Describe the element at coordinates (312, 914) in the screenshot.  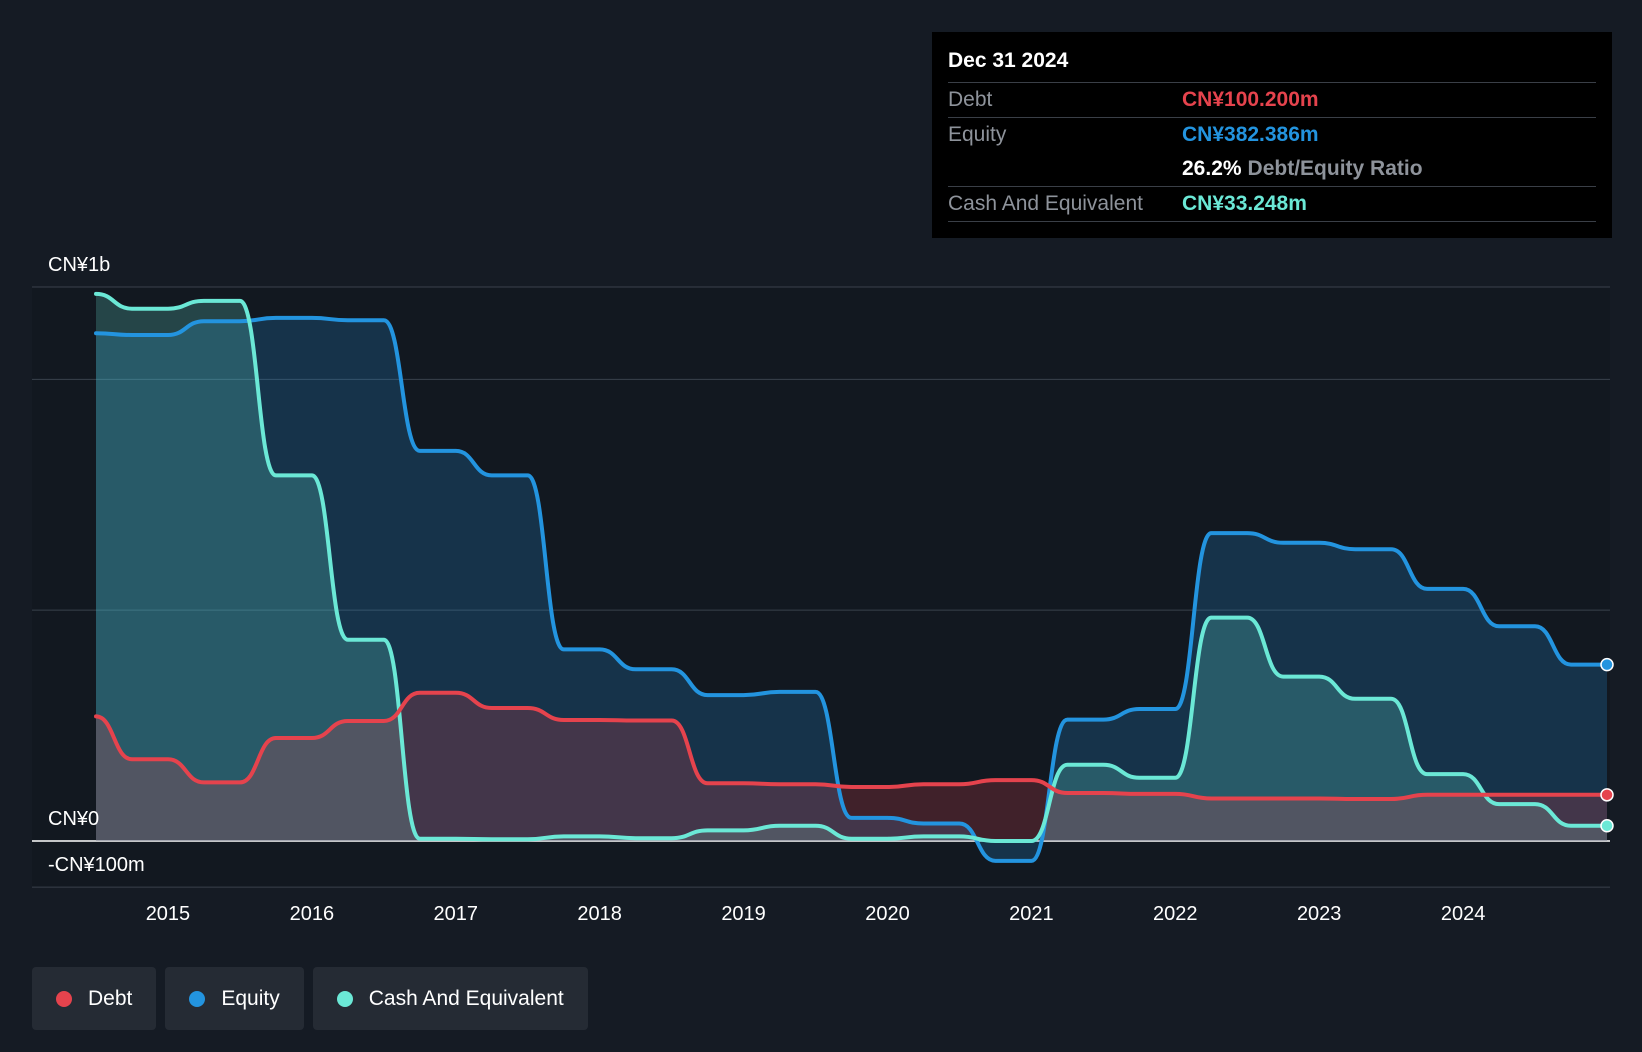
I see `x-tick-label-2016: 2016` at that location.